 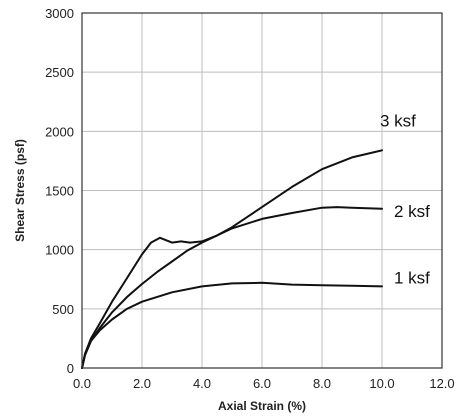 I want to click on x-tick-label: 2.0, so click(x=142, y=383).